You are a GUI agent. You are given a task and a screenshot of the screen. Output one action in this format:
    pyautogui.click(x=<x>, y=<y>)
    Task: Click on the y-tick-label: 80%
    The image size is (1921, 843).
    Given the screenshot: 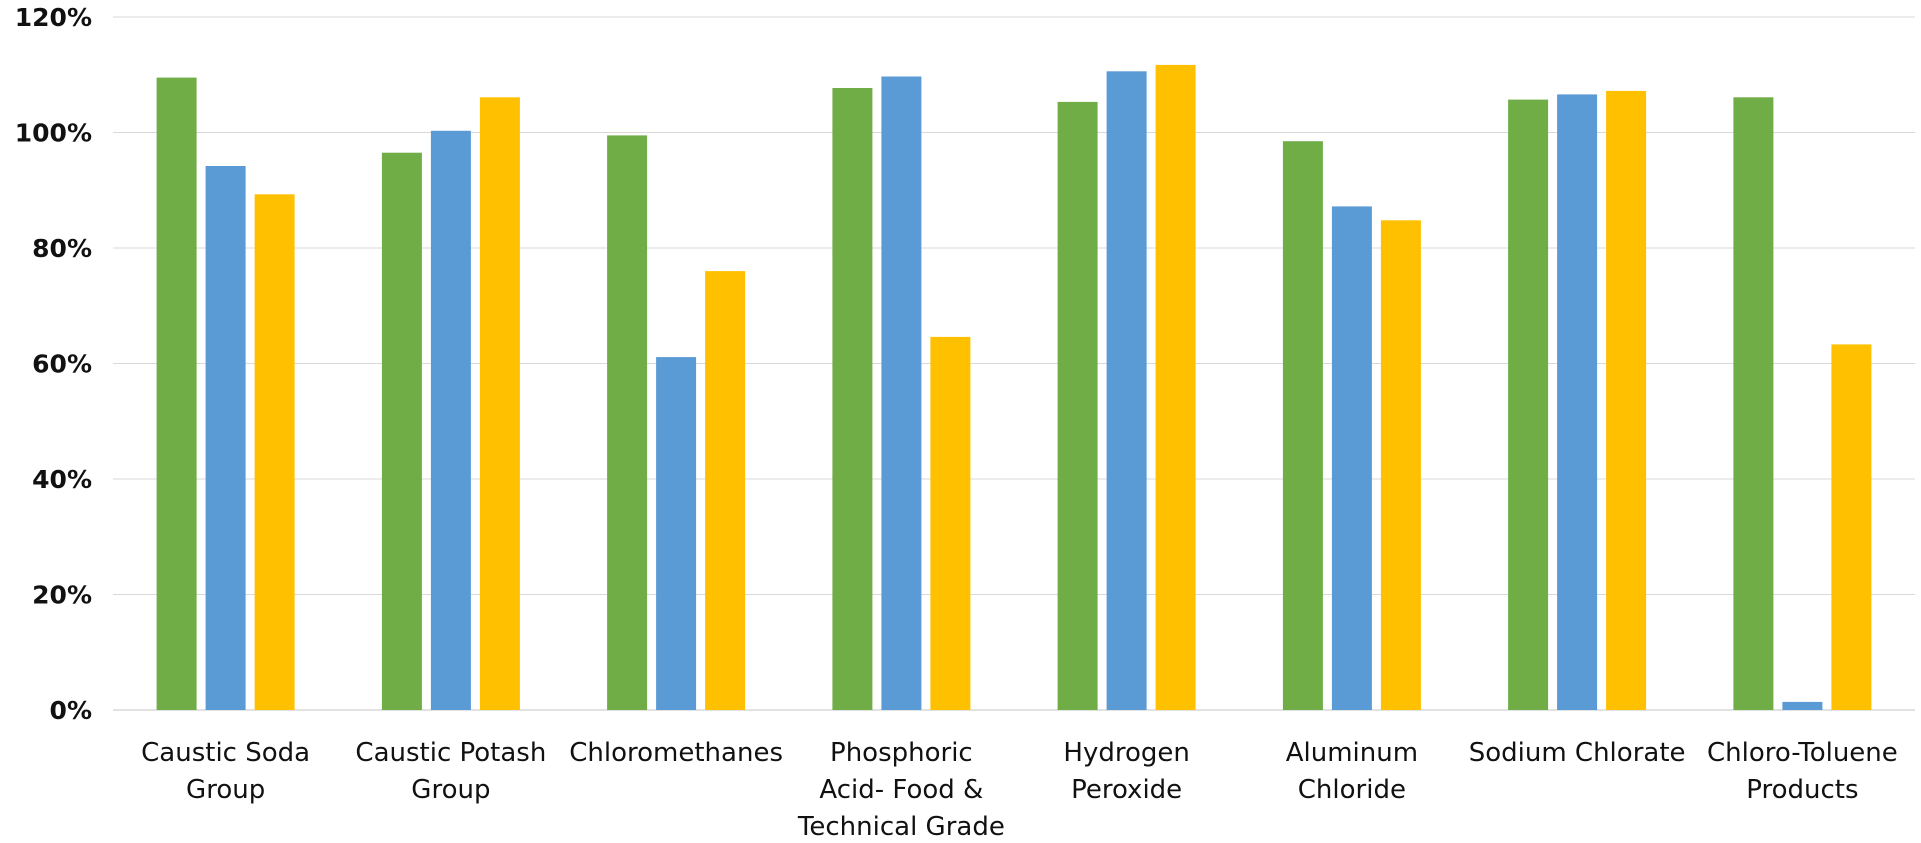 What is the action you would take?
    pyautogui.click(x=62, y=248)
    